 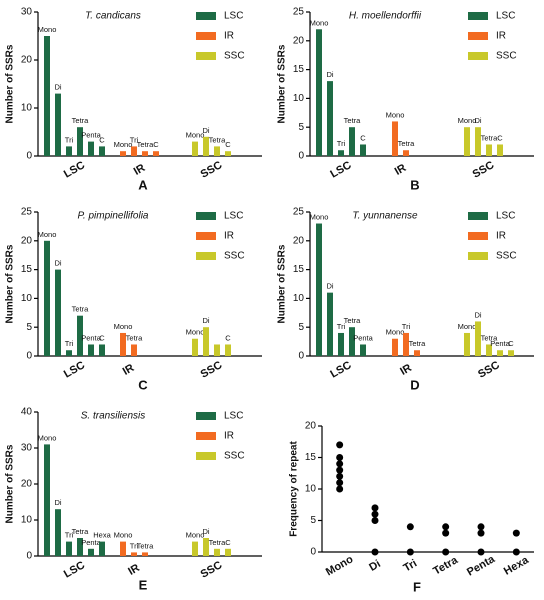 What do you see at coordinates (113, 216) in the screenshot?
I see `chart-title: P. pimpinellifolia` at bounding box center [113, 216].